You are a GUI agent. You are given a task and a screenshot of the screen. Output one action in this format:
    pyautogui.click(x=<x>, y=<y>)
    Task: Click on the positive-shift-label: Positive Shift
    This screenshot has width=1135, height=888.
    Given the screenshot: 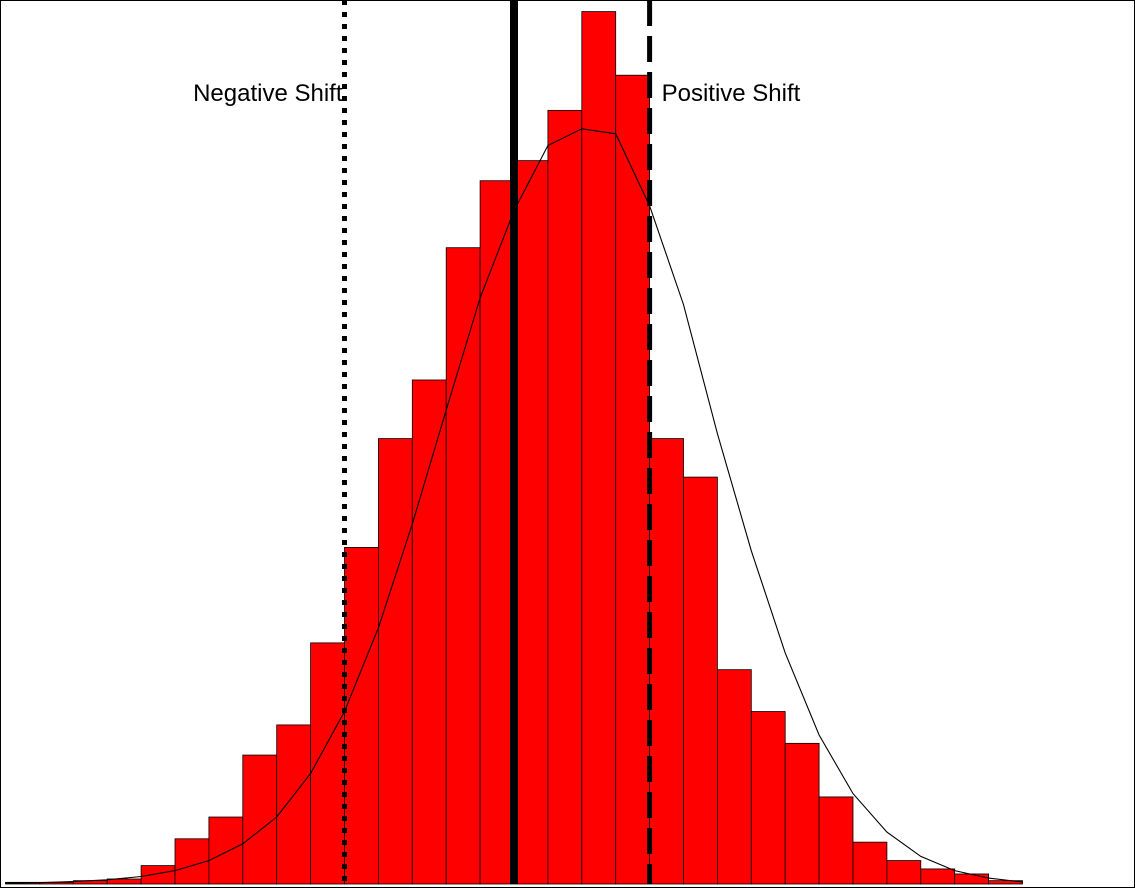 What is the action you would take?
    pyautogui.click(x=731, y=93)
    